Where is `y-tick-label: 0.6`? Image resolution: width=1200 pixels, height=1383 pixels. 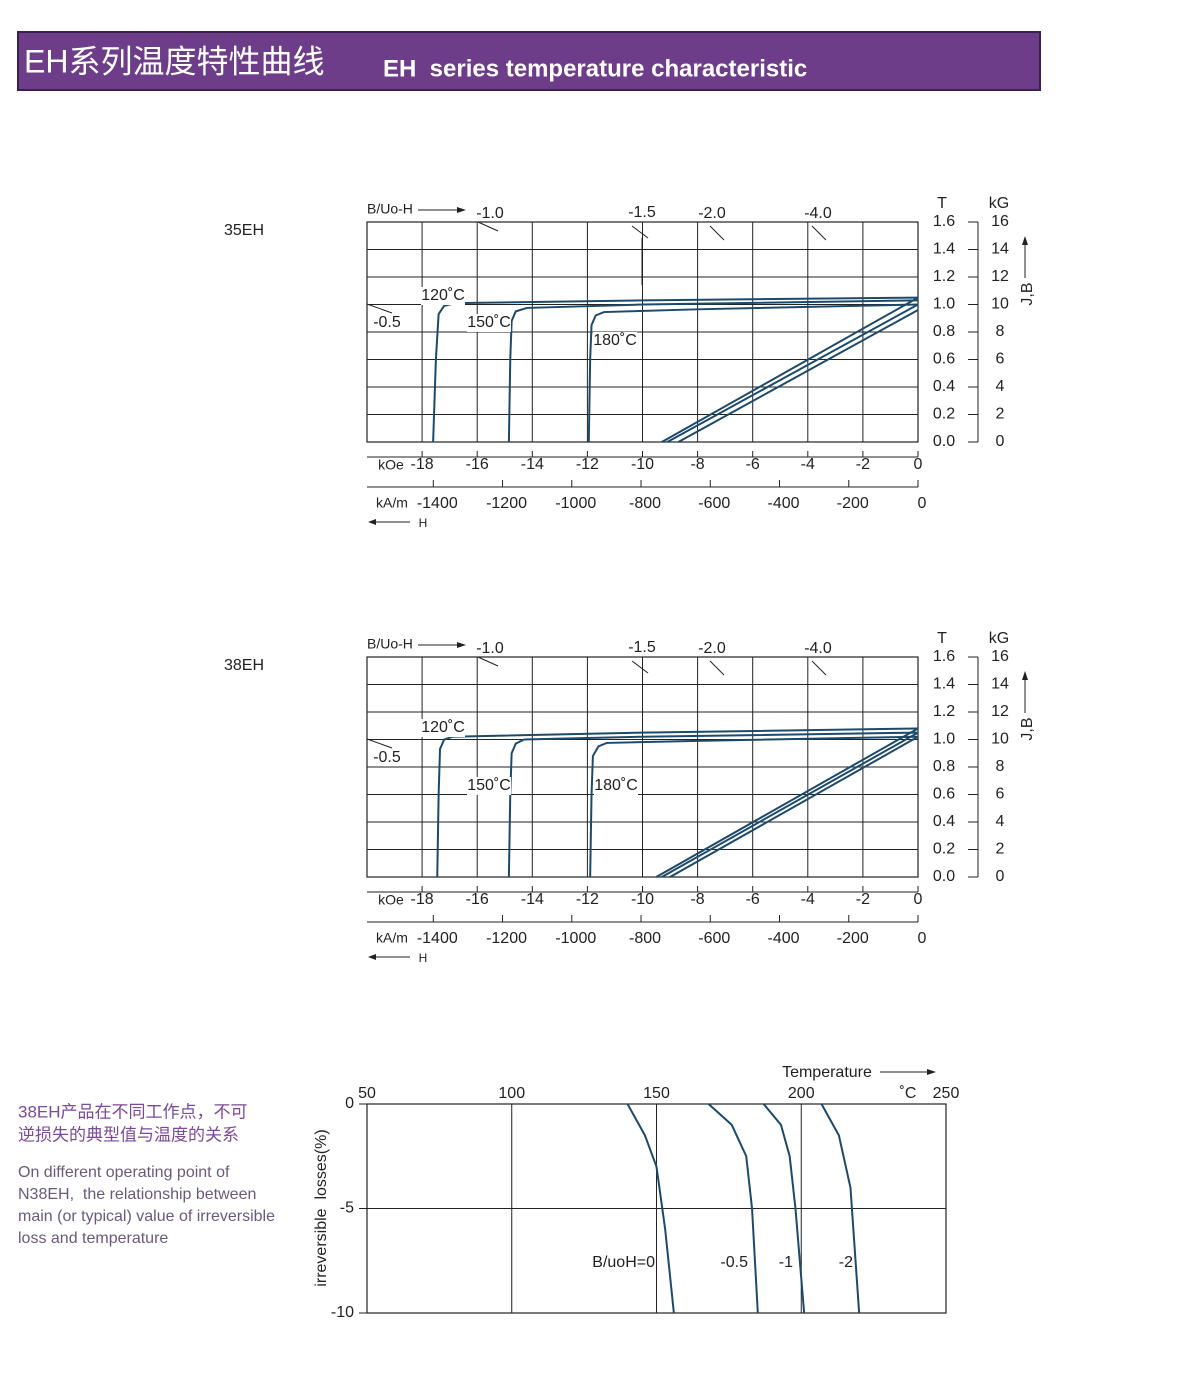 y-tick-label: 0.6 is located at coordinates (944, 794).